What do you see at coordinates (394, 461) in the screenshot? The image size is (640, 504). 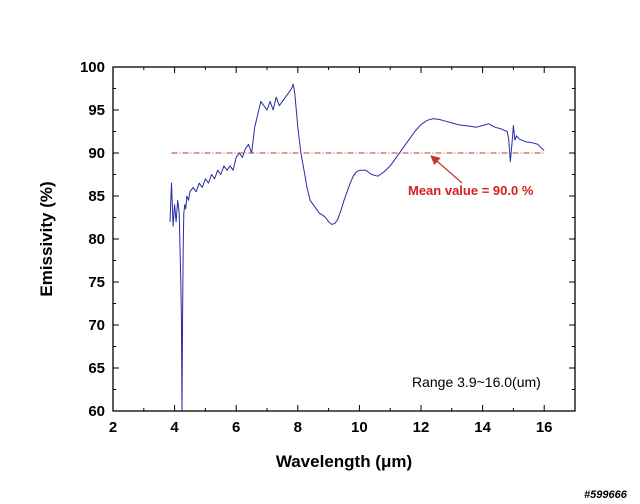 I see `x-axis-title-unit: μm` at bounding box center [394, 461].